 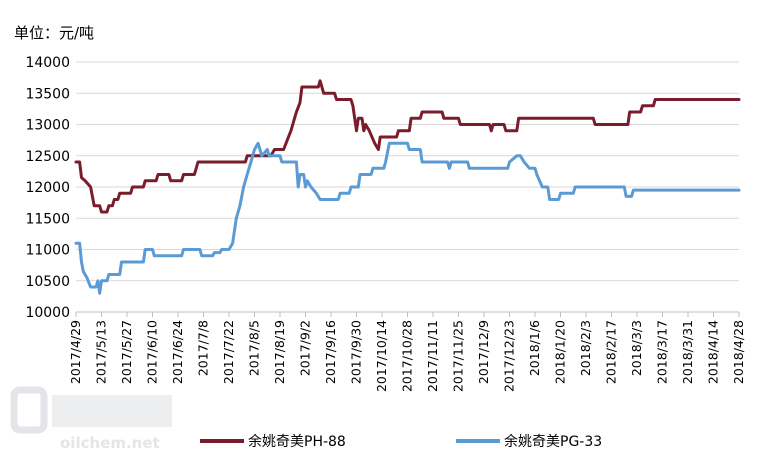 What do you see at coordinates (177, 352) in the screenshot?
I see `x-tick-label: 2017/6/24` at bounding box center [177, 352].